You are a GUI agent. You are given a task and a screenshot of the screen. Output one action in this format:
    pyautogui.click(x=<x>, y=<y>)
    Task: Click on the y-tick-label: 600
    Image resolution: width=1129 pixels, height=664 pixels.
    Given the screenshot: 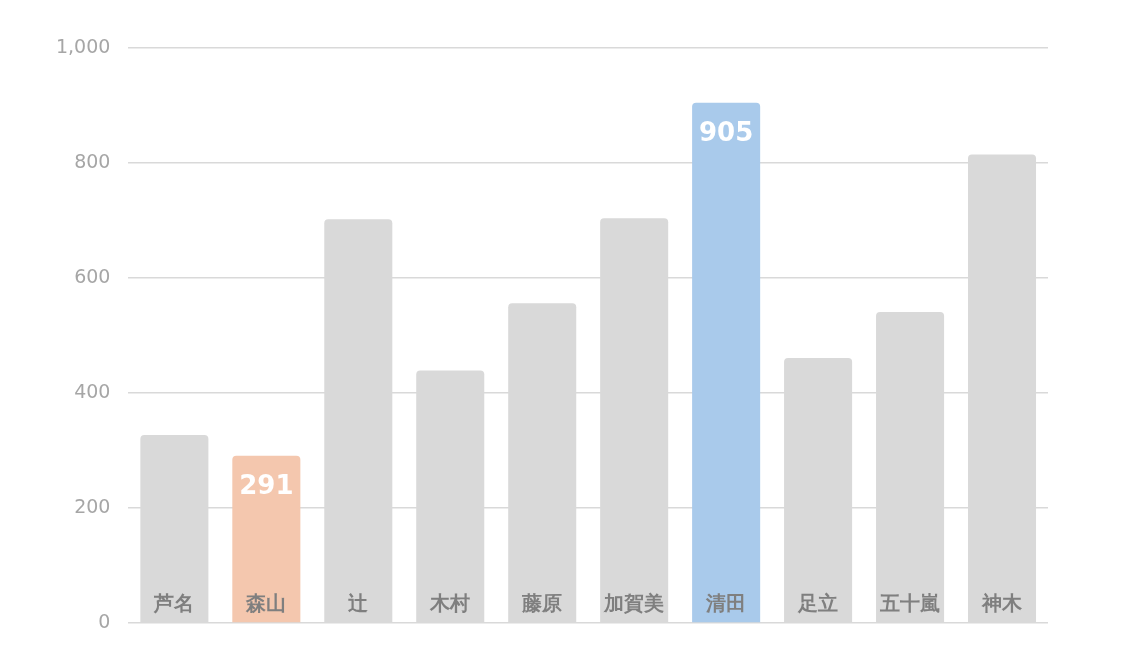 What is the action you would take?
    pyautogui.click(x=92, y=275)
    